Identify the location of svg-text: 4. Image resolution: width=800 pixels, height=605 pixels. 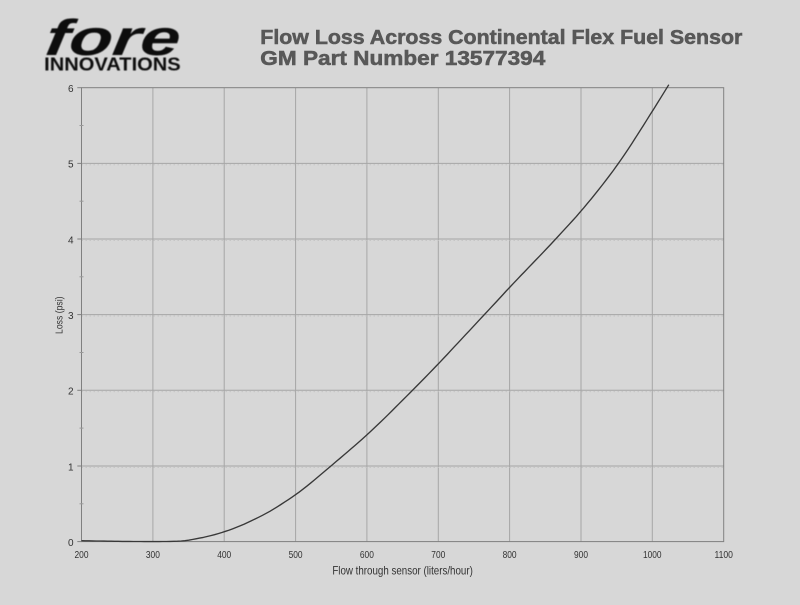
(71, 240).